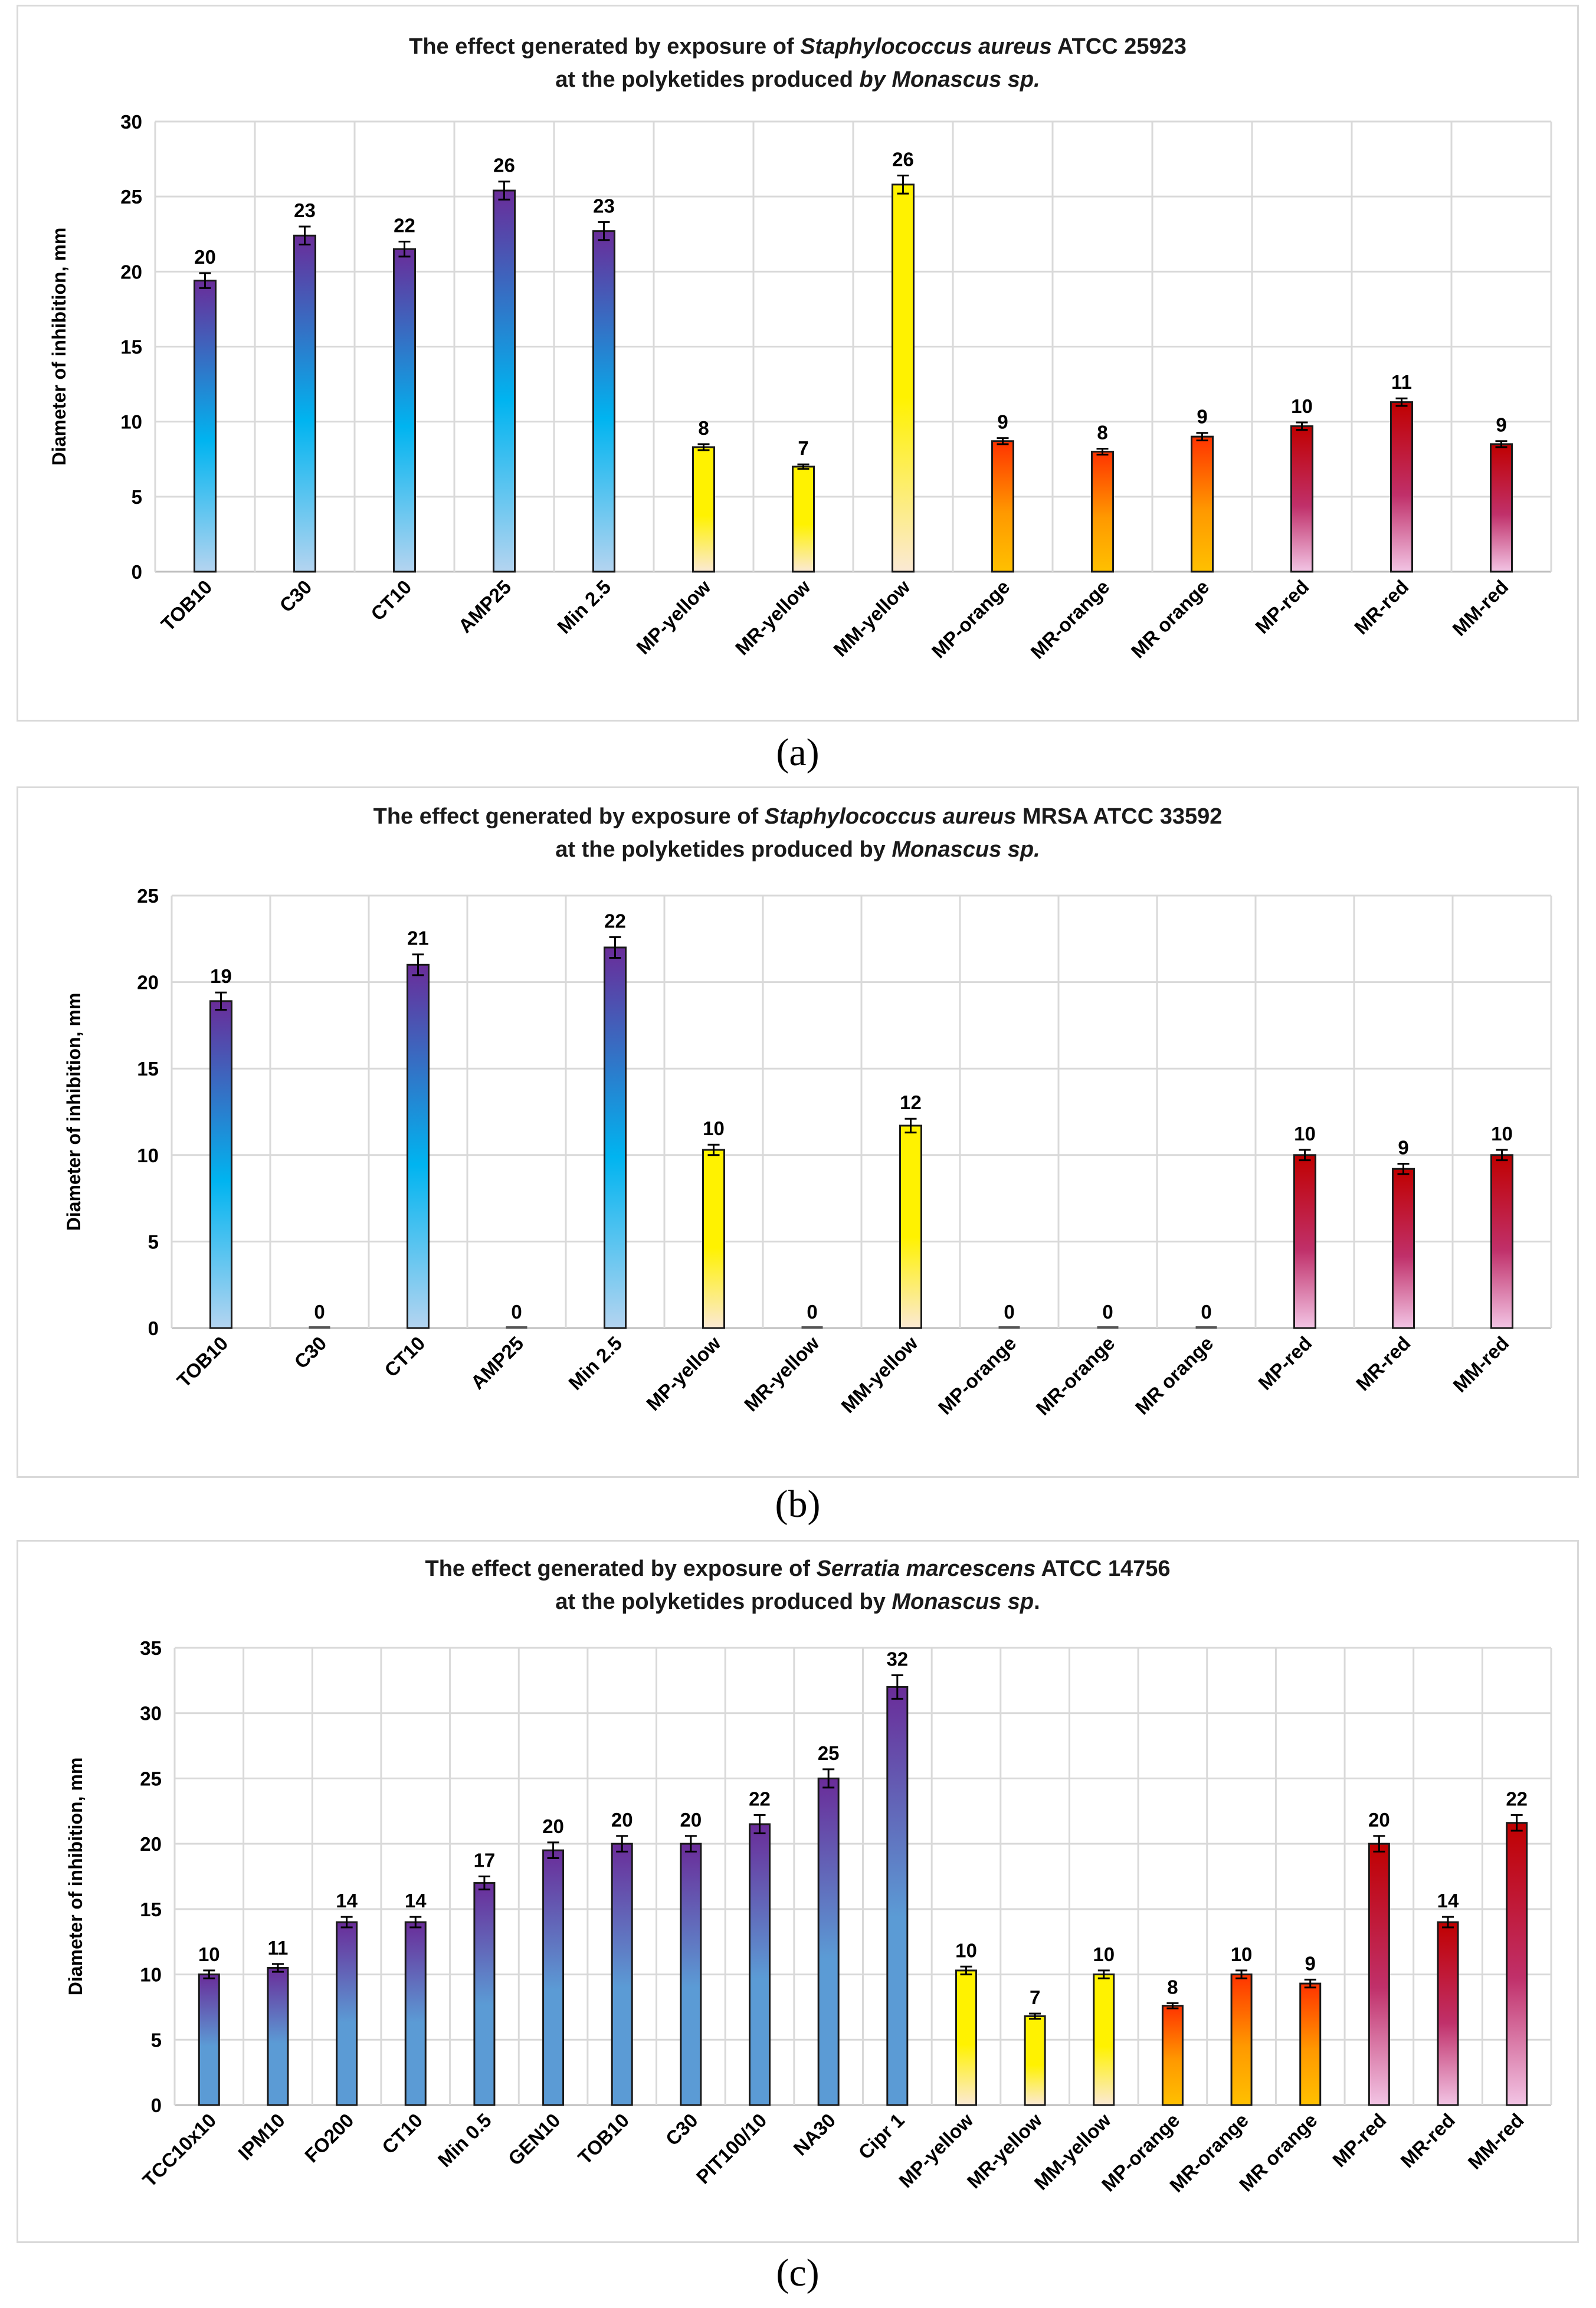 This screenshot has height=2308, width=1596. What do you see at coordinates (1359, 2140) in the screenshot?
I see `x-tick-label: MP-red` at bounding box center [1359, 2140].